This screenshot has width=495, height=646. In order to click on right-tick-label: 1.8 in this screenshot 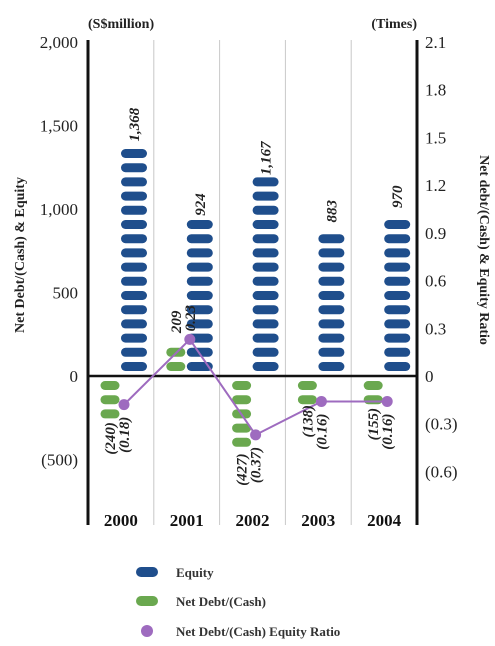, I will do `click(435, 90)`.